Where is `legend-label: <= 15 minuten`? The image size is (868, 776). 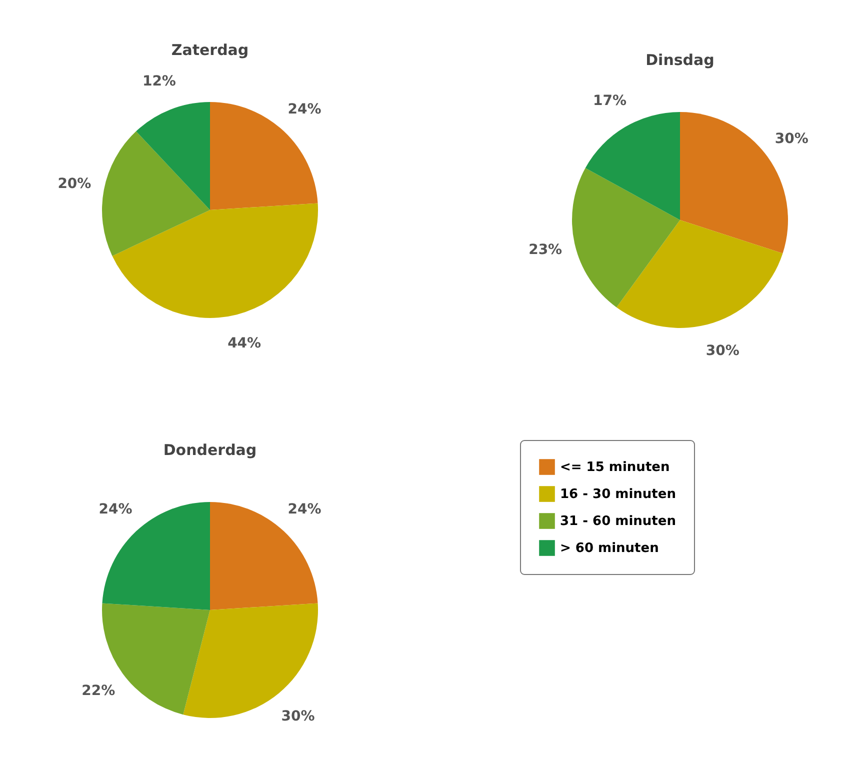 legend-label: <= 15 minuten is located at coordinates (615, 467).